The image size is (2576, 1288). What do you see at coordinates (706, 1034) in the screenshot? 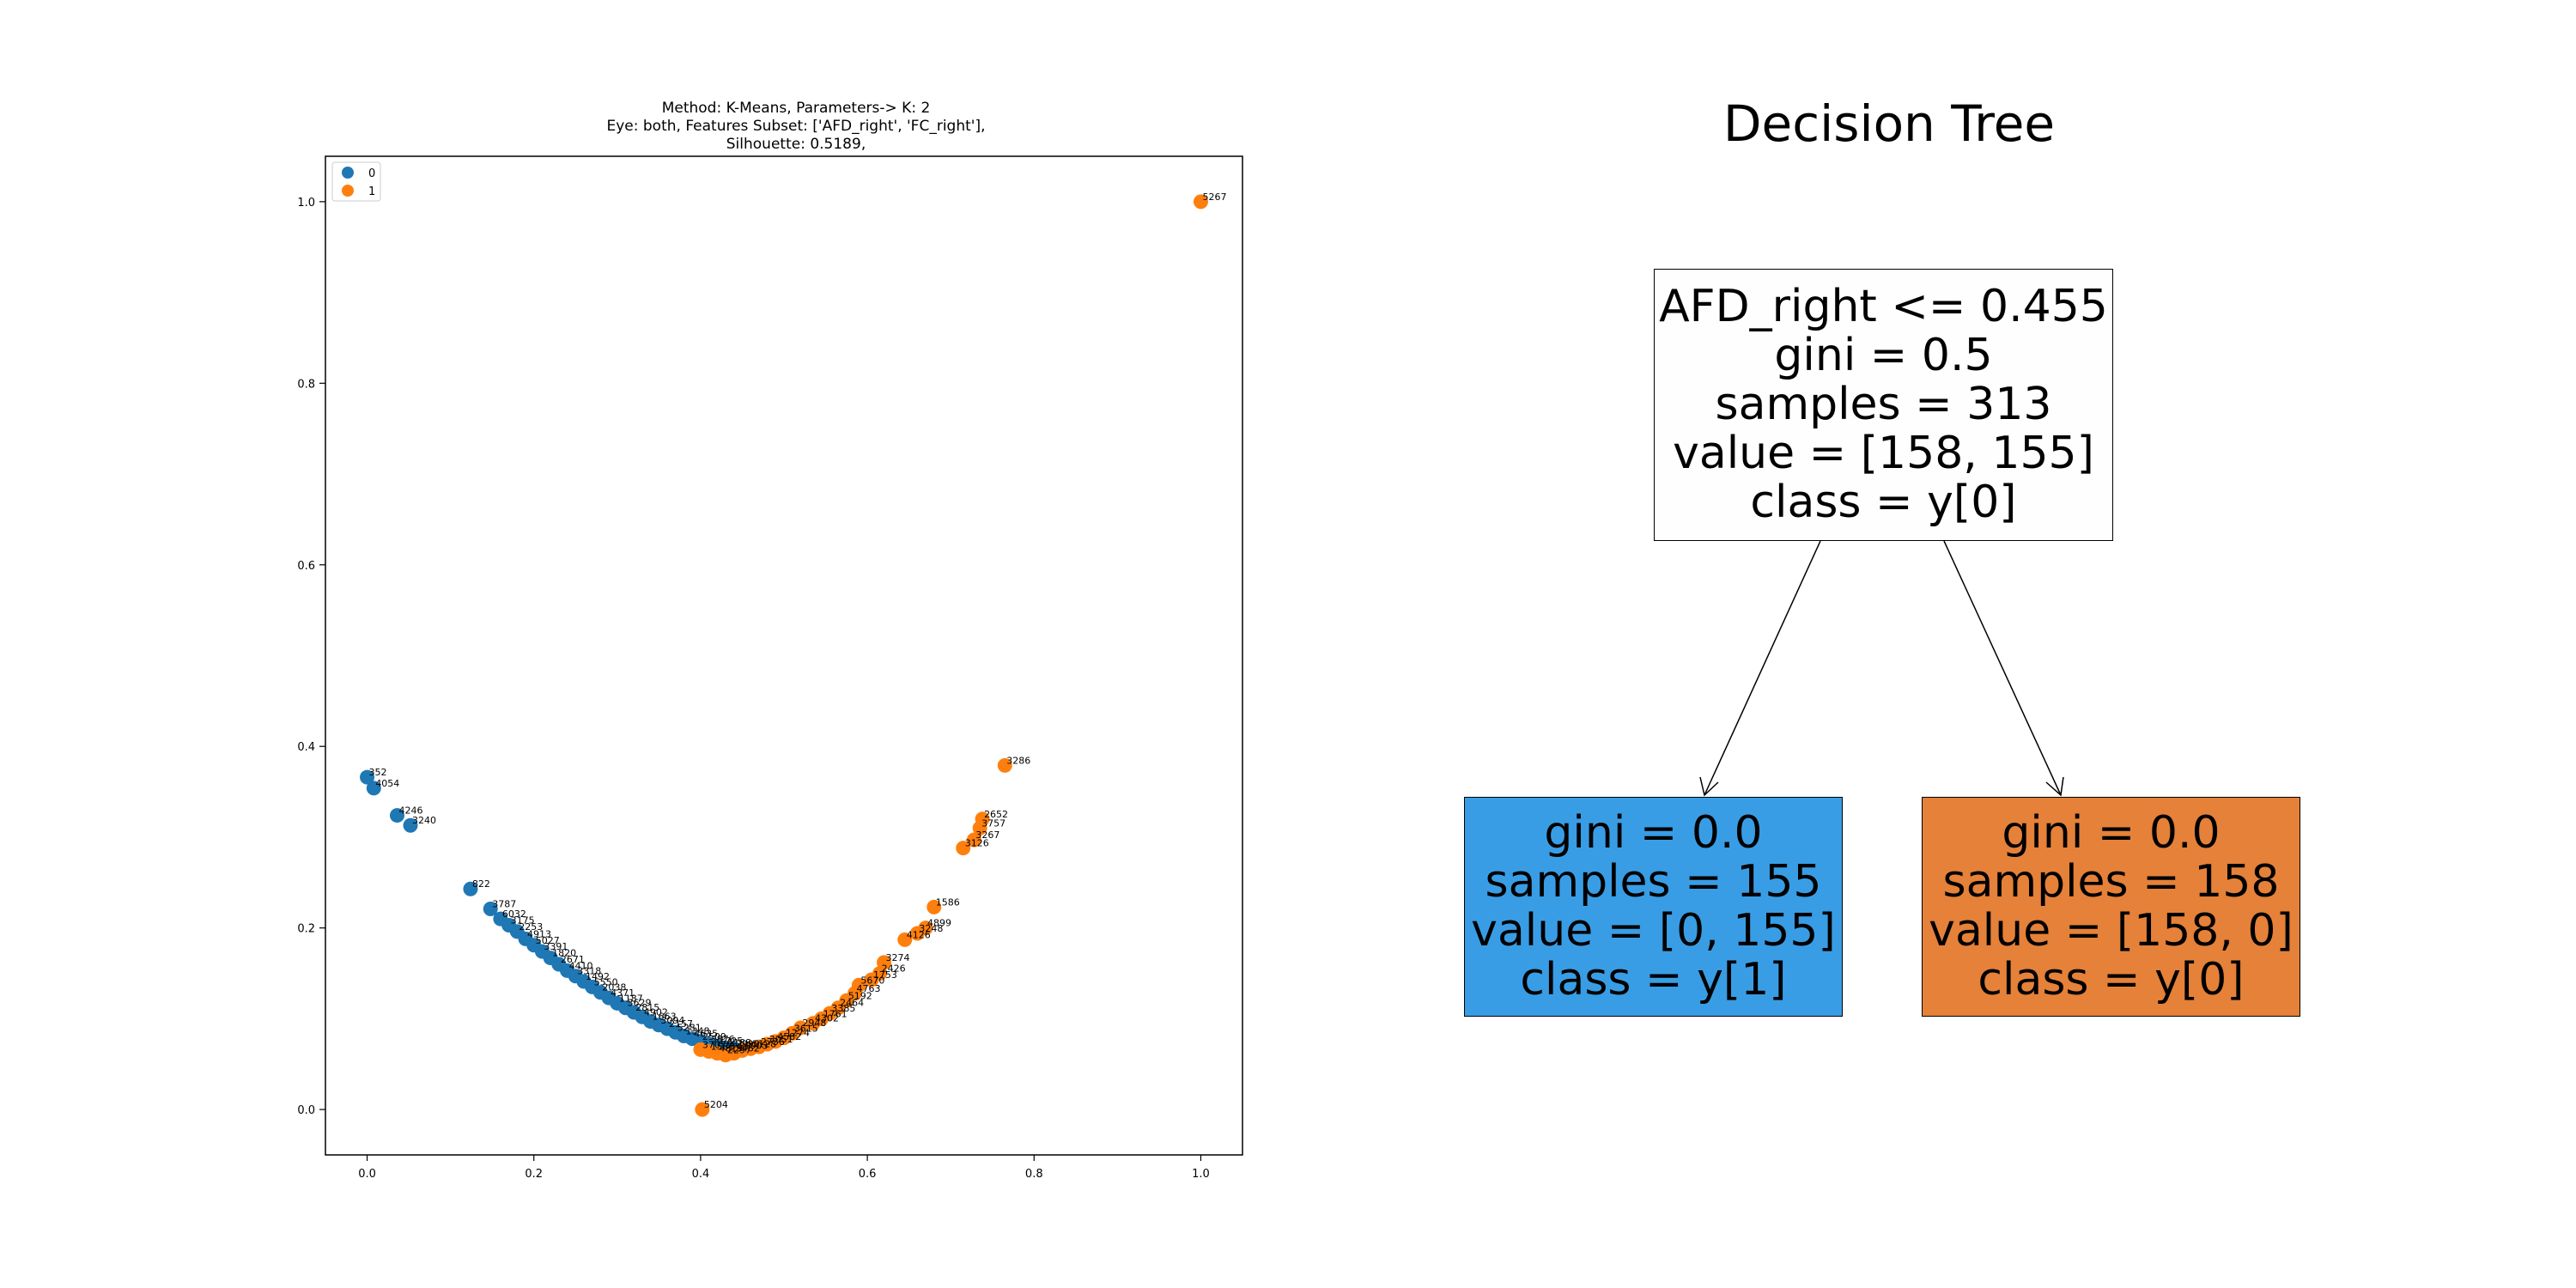
I see `point-label-cluster-0-29: 4635` at bounding box center [706, 1034].